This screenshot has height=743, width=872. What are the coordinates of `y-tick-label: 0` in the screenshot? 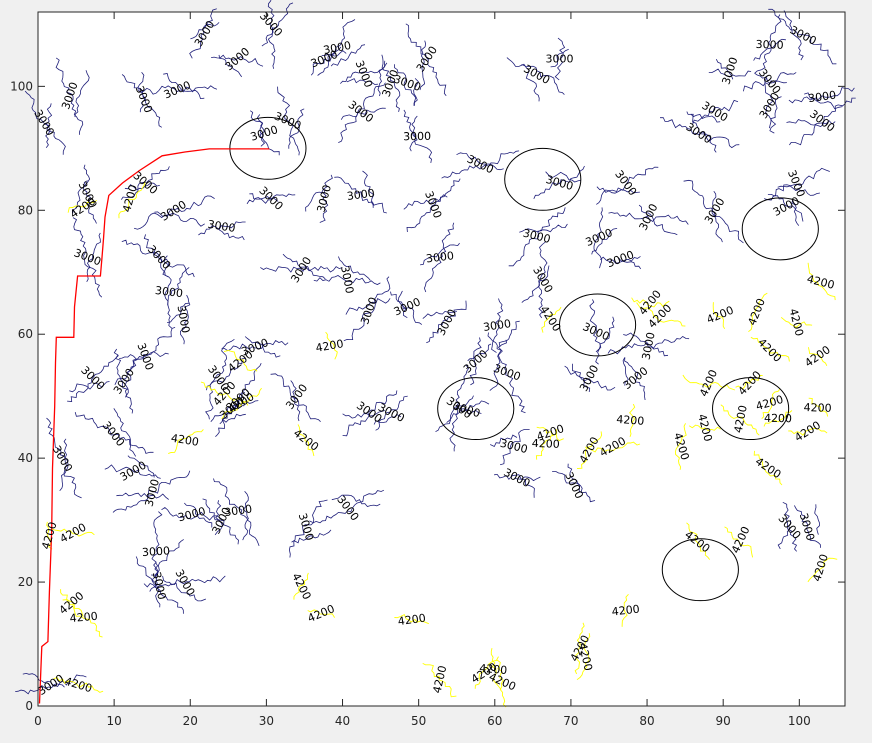 It's located at (29, 706).